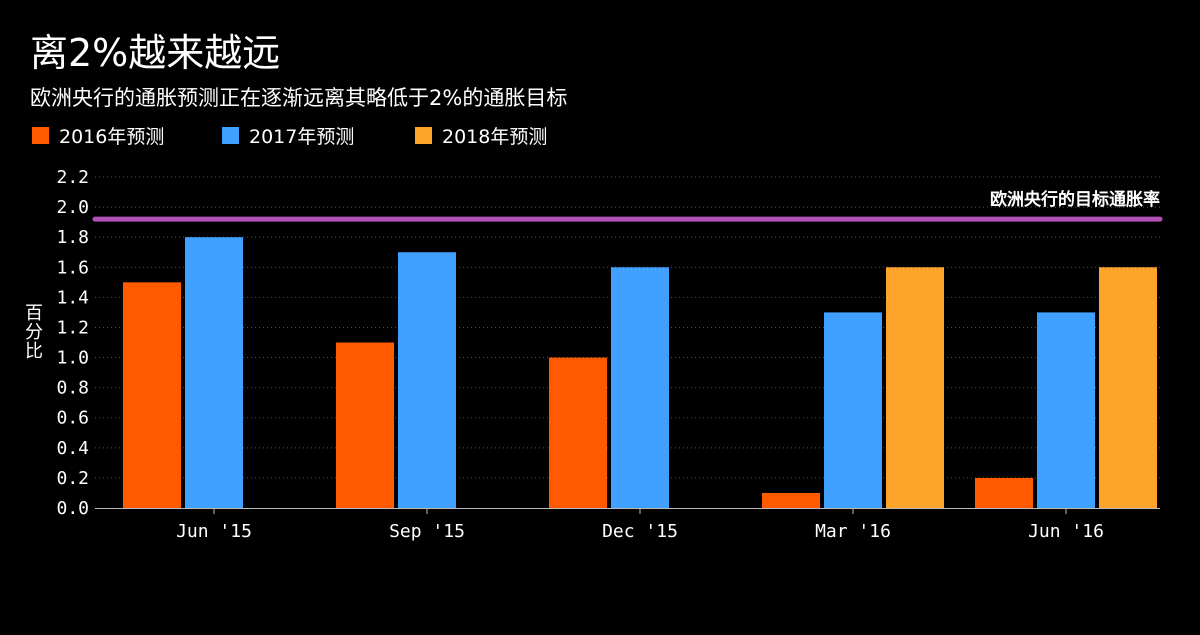 The height and width of the screenshot is (635, 1200). What do you see at coordinates (299, 98) in the screenshot?
I see `chart-subtitle: 欧洲央行的通胀预测正在逐渐远离其略低于2%的通胀目标` at bounding box center [299, 98].